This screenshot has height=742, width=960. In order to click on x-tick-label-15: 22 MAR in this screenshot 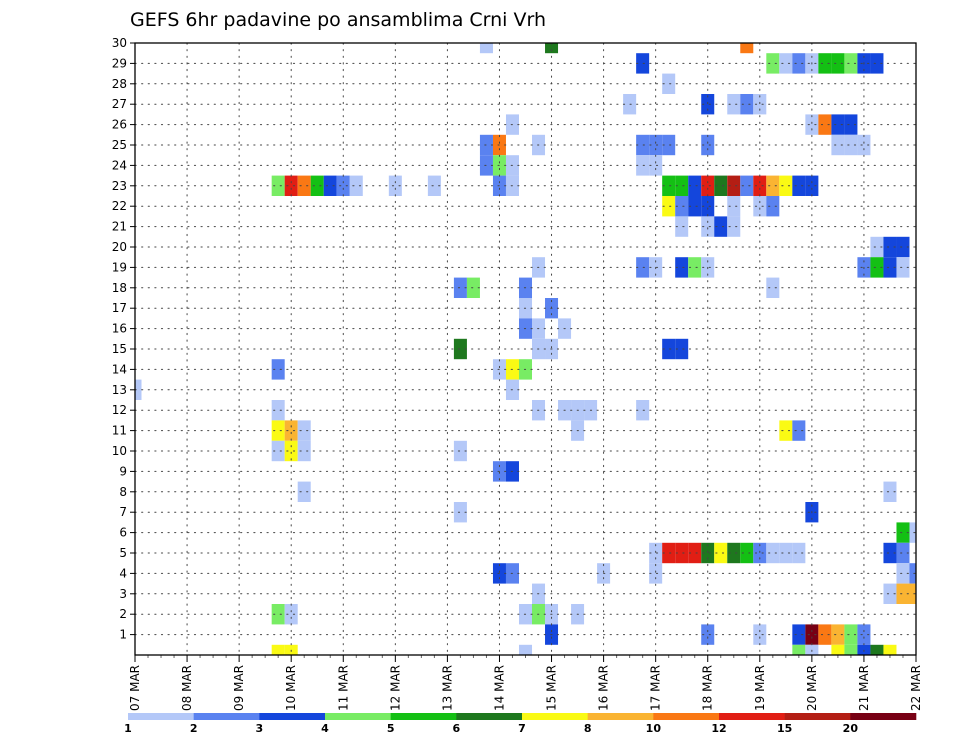, I will do `click(916, 688)`.